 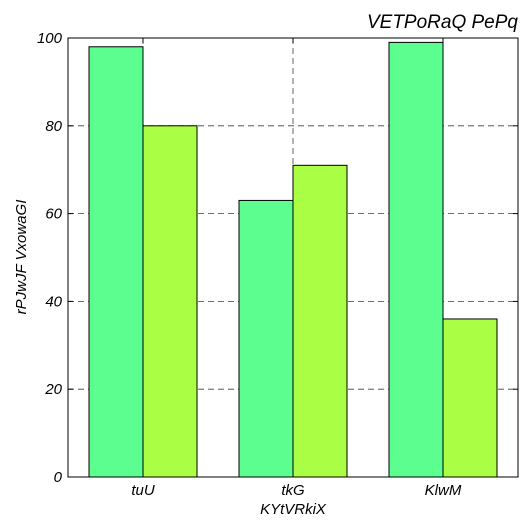 What do you see at coordinates (443, 490) in the screenshot?
I see `x-tick-label: KlwM` at bounding box center [443, 490].